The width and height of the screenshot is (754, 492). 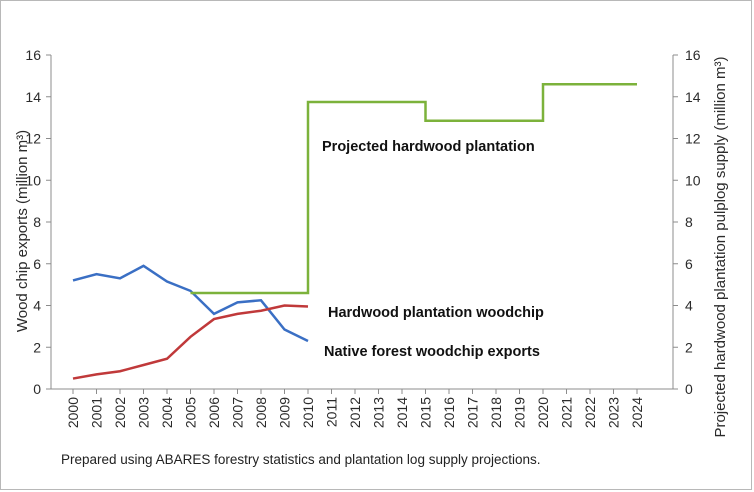 I want to click on x-tick-label: 2006, so click(x=214, y=412).